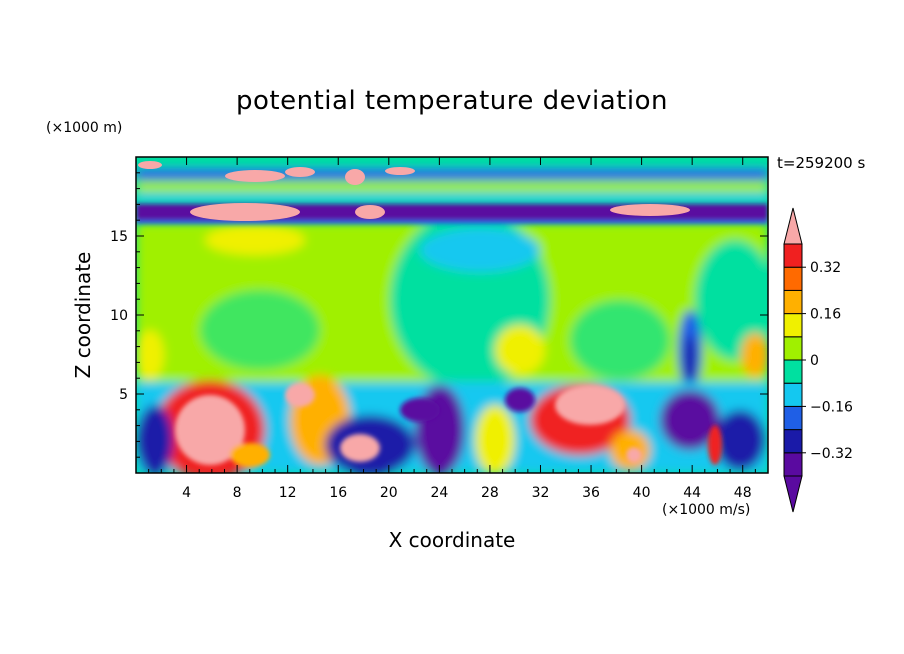 This screenshot has width=904, height=654. I want to click on x-tick-label: 28, so click(490, 493).